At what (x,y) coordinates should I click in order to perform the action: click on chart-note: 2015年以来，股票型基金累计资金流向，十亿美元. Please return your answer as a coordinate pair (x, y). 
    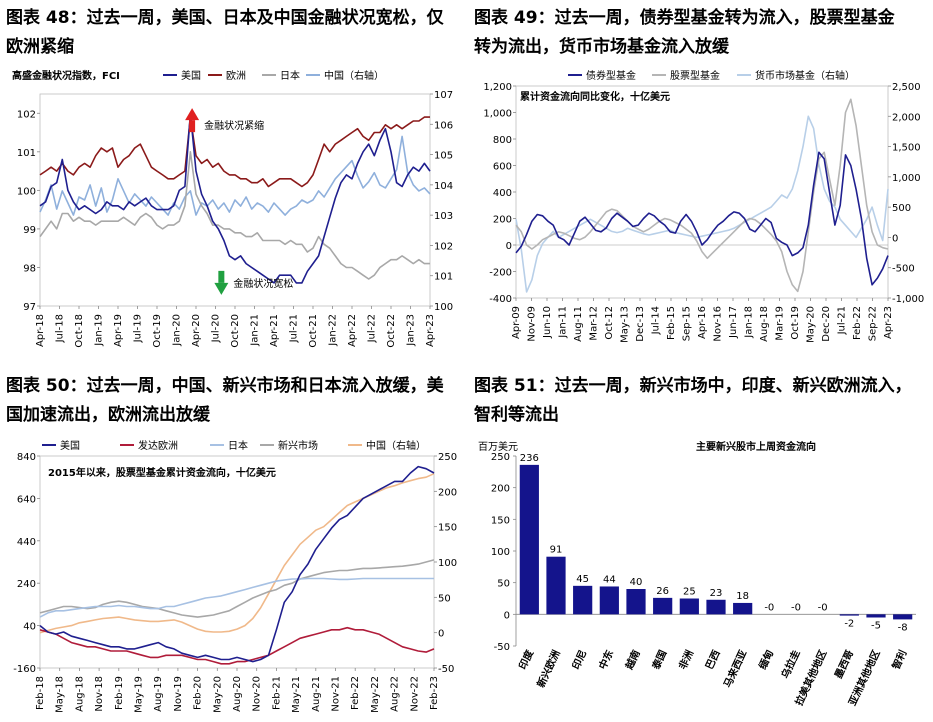
    Looking at the image, I should click on (162, 472).